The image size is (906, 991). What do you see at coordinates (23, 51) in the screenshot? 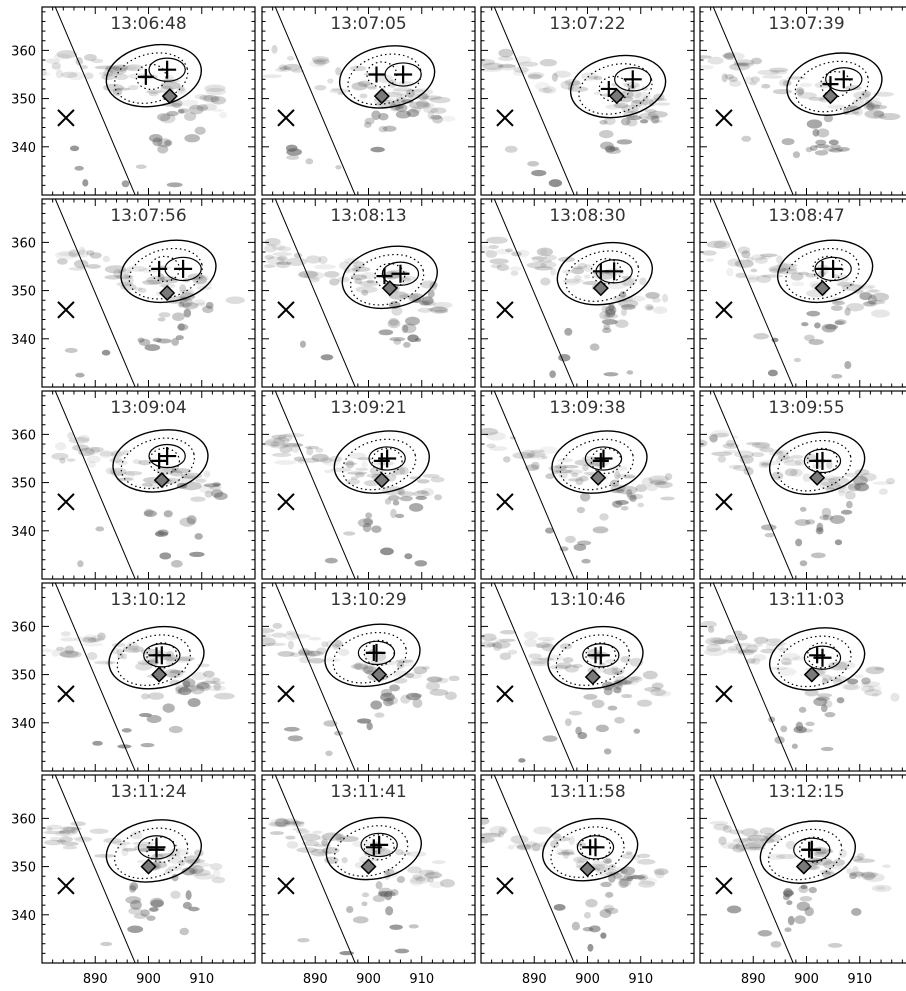
I see `y-tick-label: 360` at bounding box center [23, 51].